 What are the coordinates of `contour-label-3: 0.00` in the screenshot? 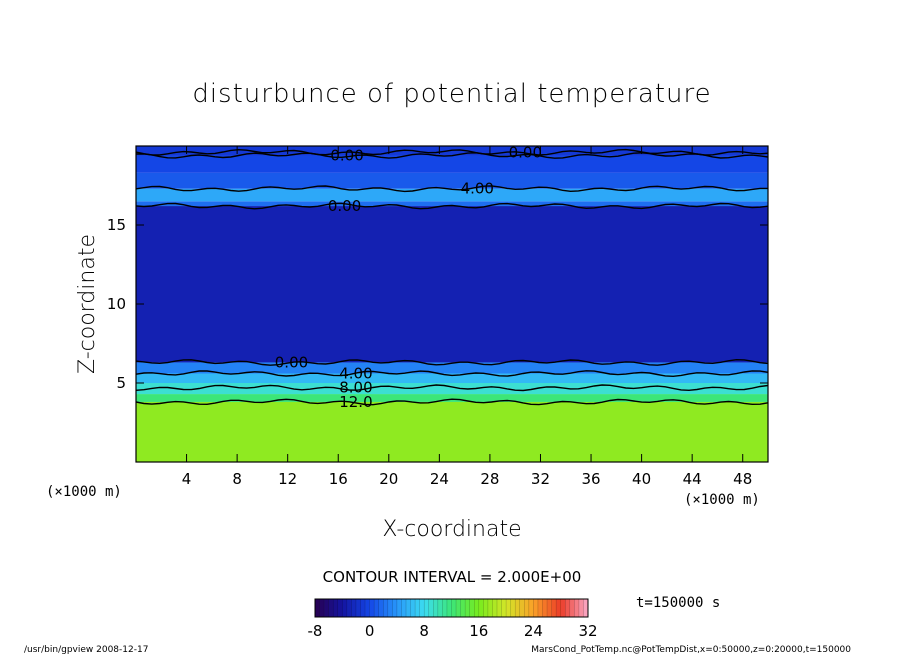 It's located at (291, 362).